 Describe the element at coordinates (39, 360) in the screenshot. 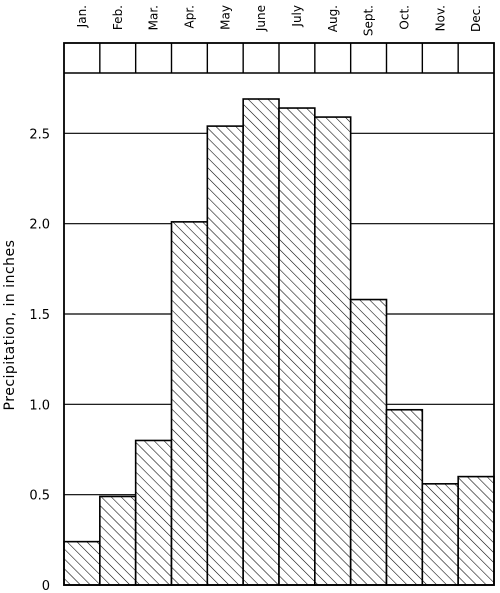

I see `y-tick-labels: 0 0.5 1.0 1.5 2.0 2.5` at that location.